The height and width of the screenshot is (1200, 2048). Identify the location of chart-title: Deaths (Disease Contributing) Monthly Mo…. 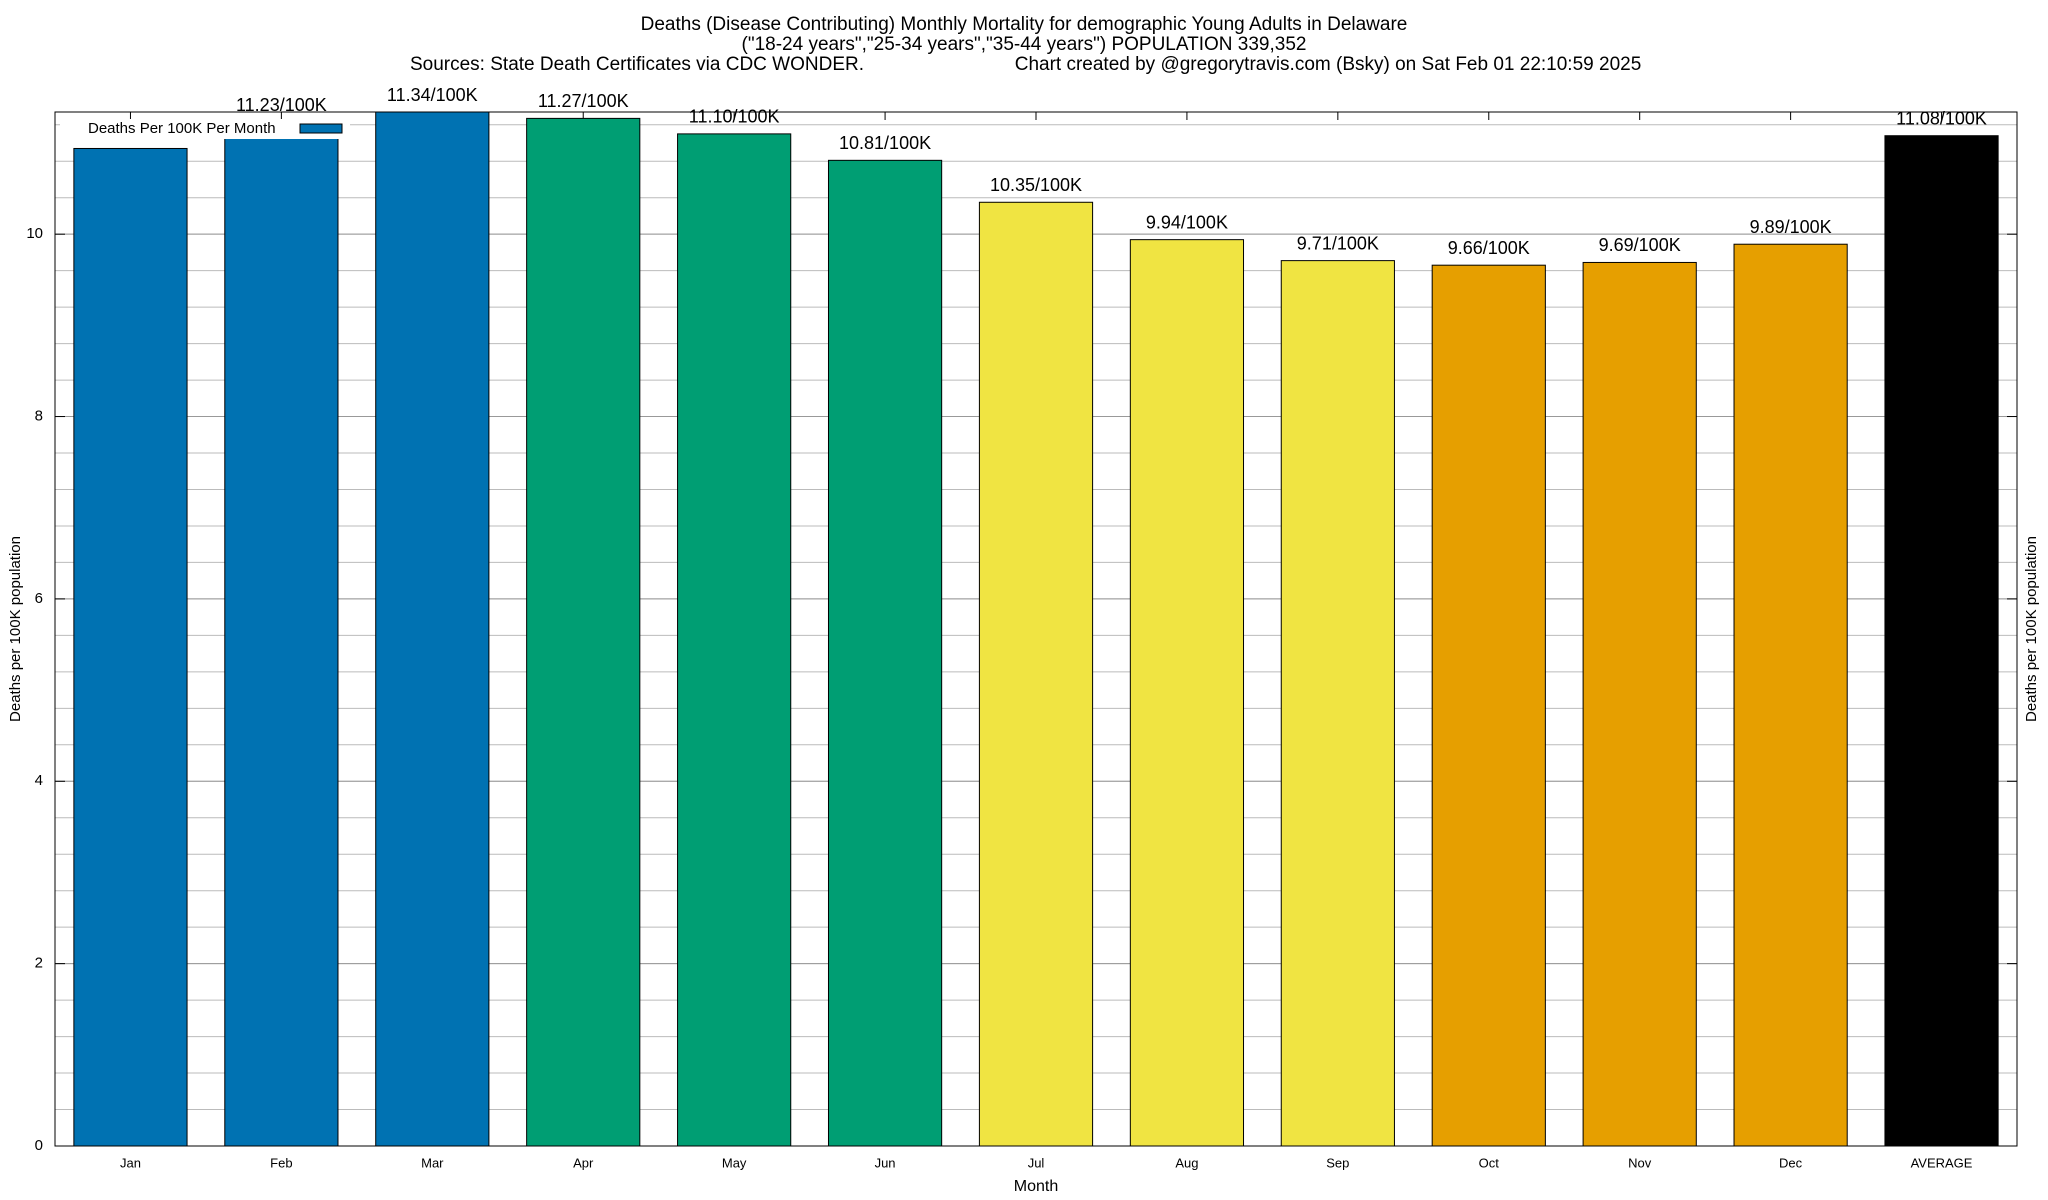
(1024, 24).